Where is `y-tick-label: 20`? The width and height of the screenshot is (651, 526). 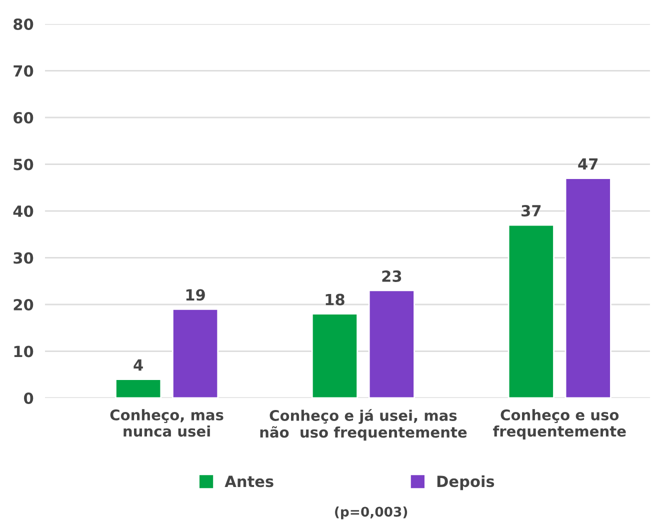 y-tick-label: 20 is located at coordinates (24, 304).